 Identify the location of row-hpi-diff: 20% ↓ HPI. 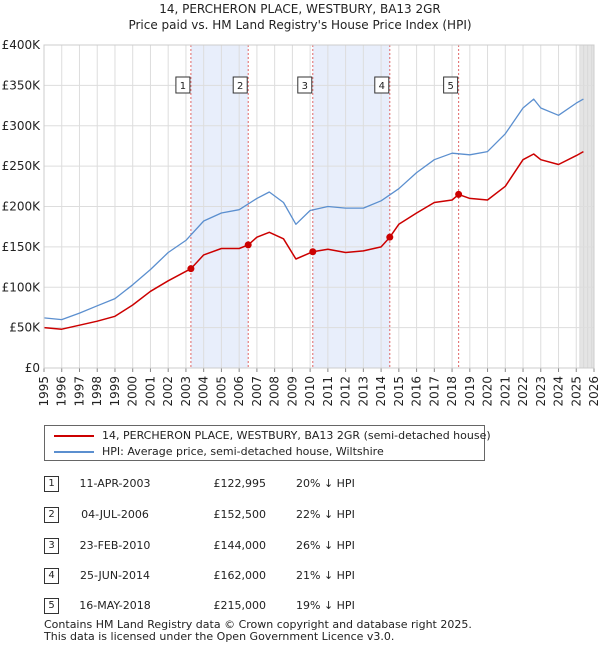
(325, 483).